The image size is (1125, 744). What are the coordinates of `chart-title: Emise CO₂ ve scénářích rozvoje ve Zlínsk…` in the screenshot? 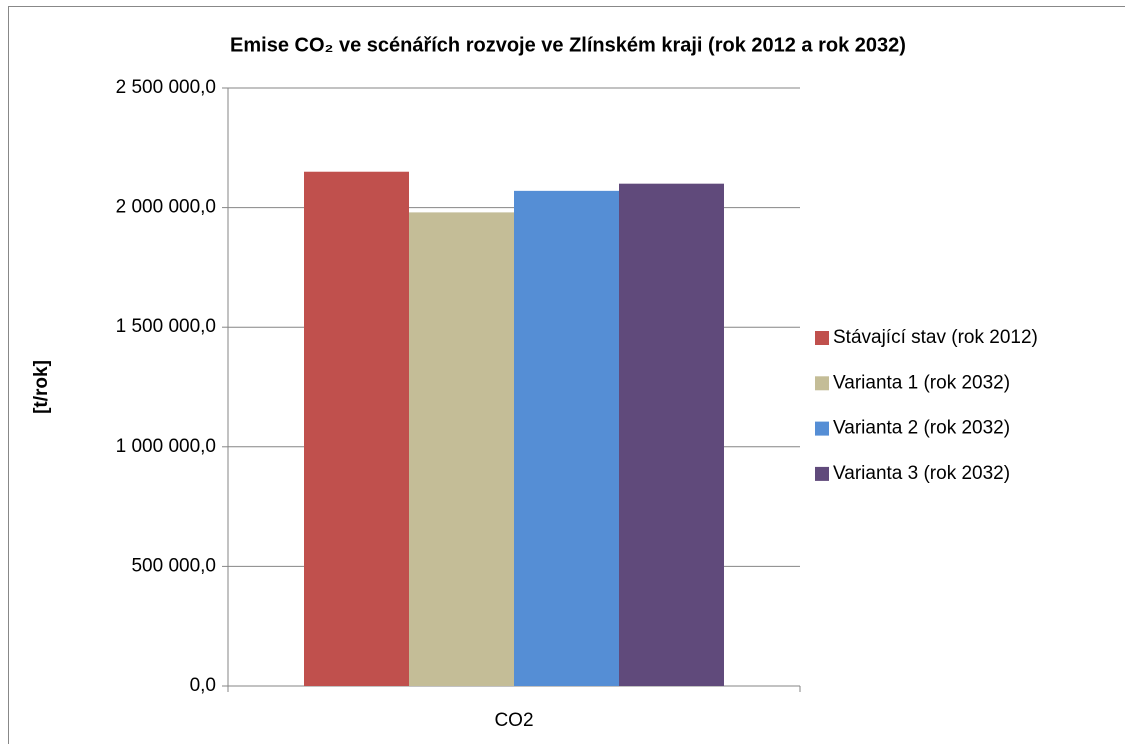 It's located at (568, 45).